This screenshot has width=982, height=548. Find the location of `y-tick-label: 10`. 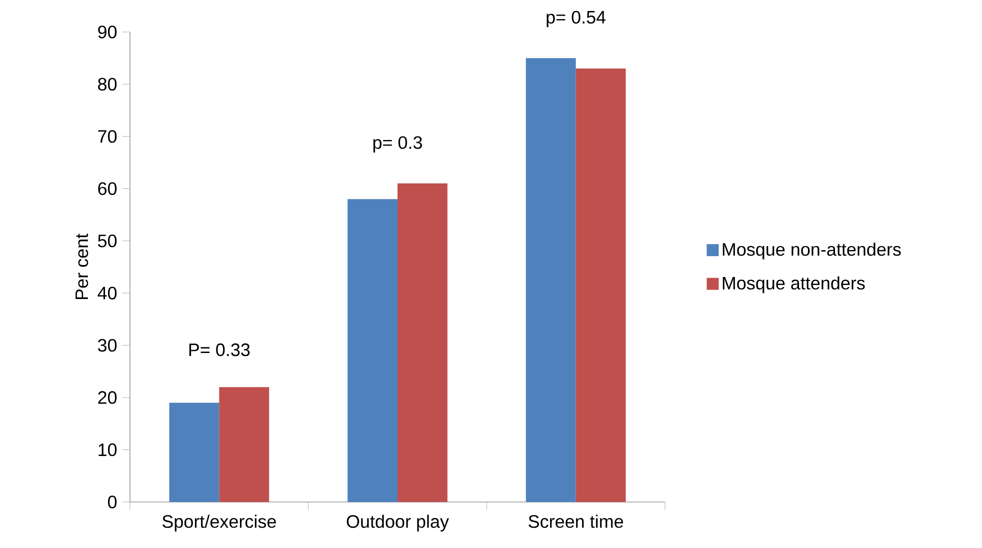

y-tick-label: 10 is located at coordinates (107, 449).